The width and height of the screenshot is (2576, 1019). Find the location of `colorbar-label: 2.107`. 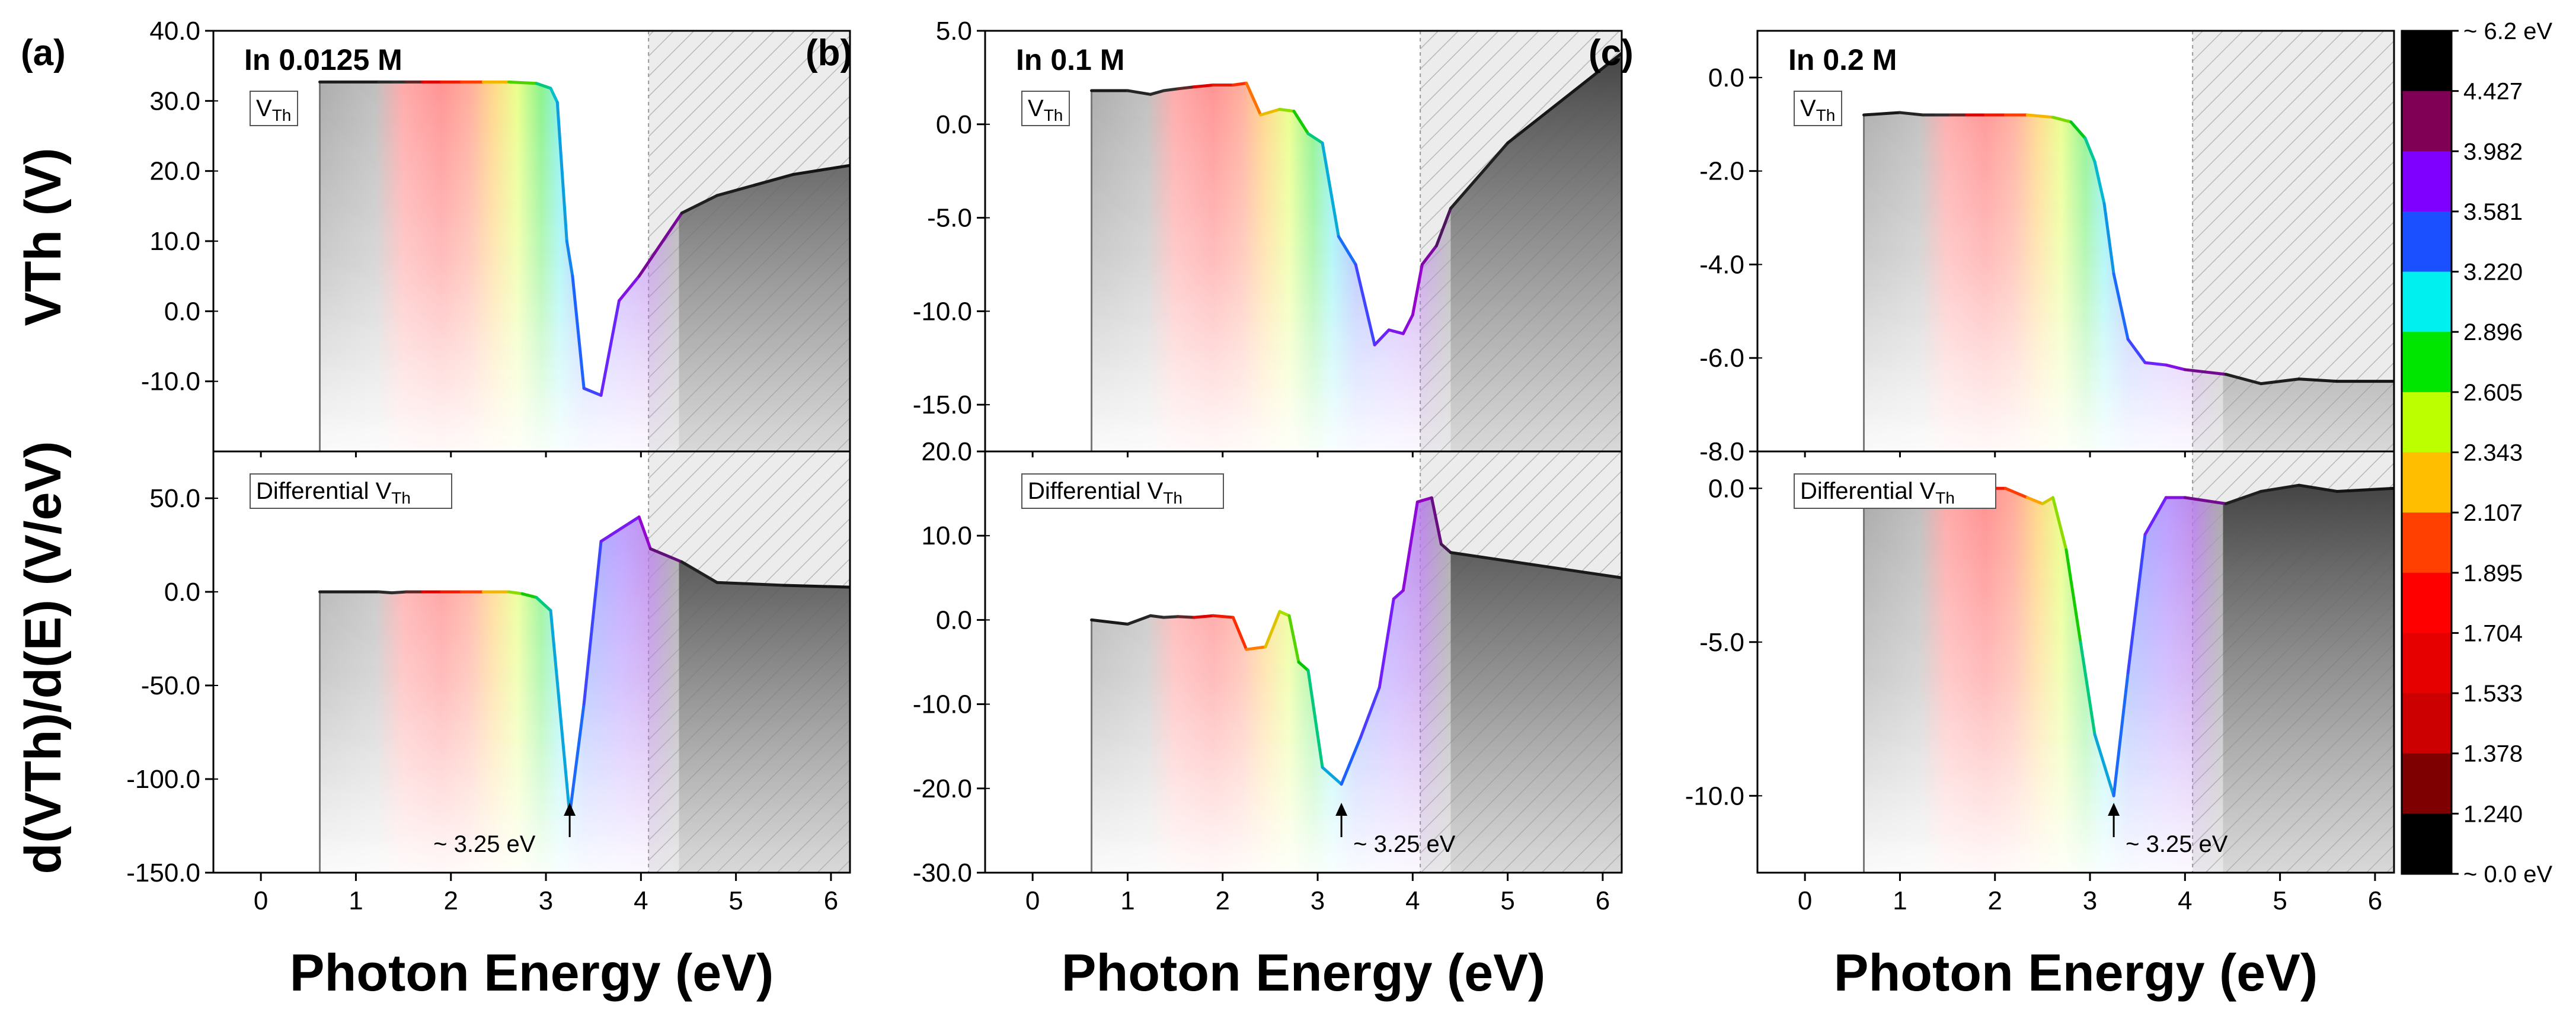

colorbar-label: 2.107 is located at coordinates (2493, 513).